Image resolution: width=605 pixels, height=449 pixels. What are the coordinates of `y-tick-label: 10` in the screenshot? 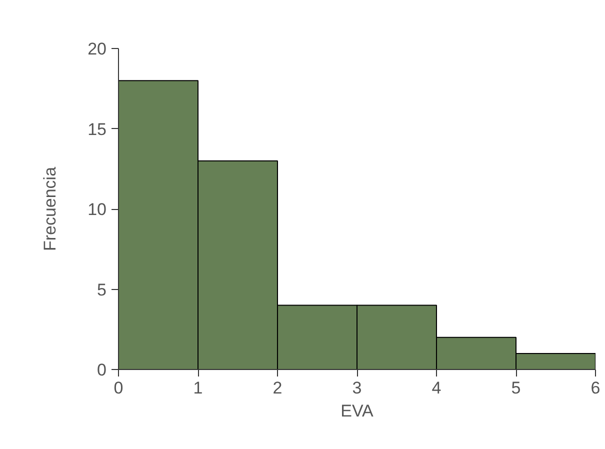 It's located at (97, 209).